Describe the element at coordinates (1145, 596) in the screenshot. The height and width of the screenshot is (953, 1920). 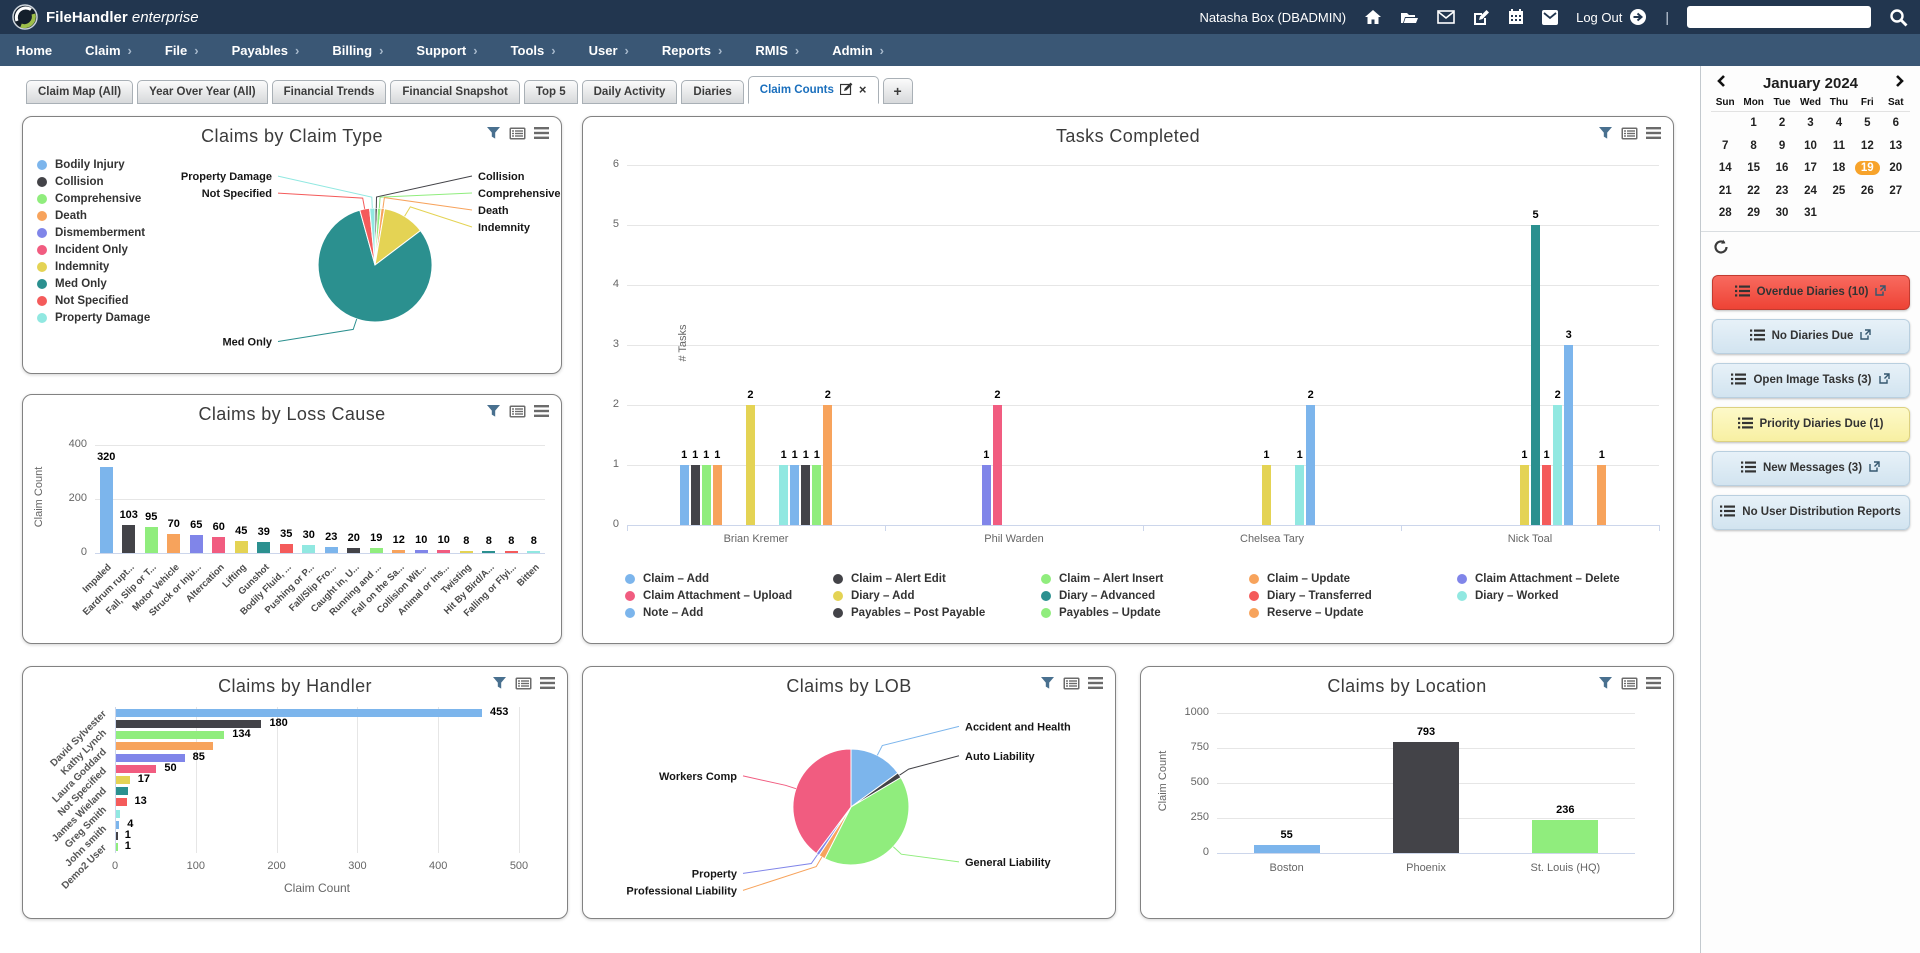
I see `legend-item: Diary – Advanced` at that location.